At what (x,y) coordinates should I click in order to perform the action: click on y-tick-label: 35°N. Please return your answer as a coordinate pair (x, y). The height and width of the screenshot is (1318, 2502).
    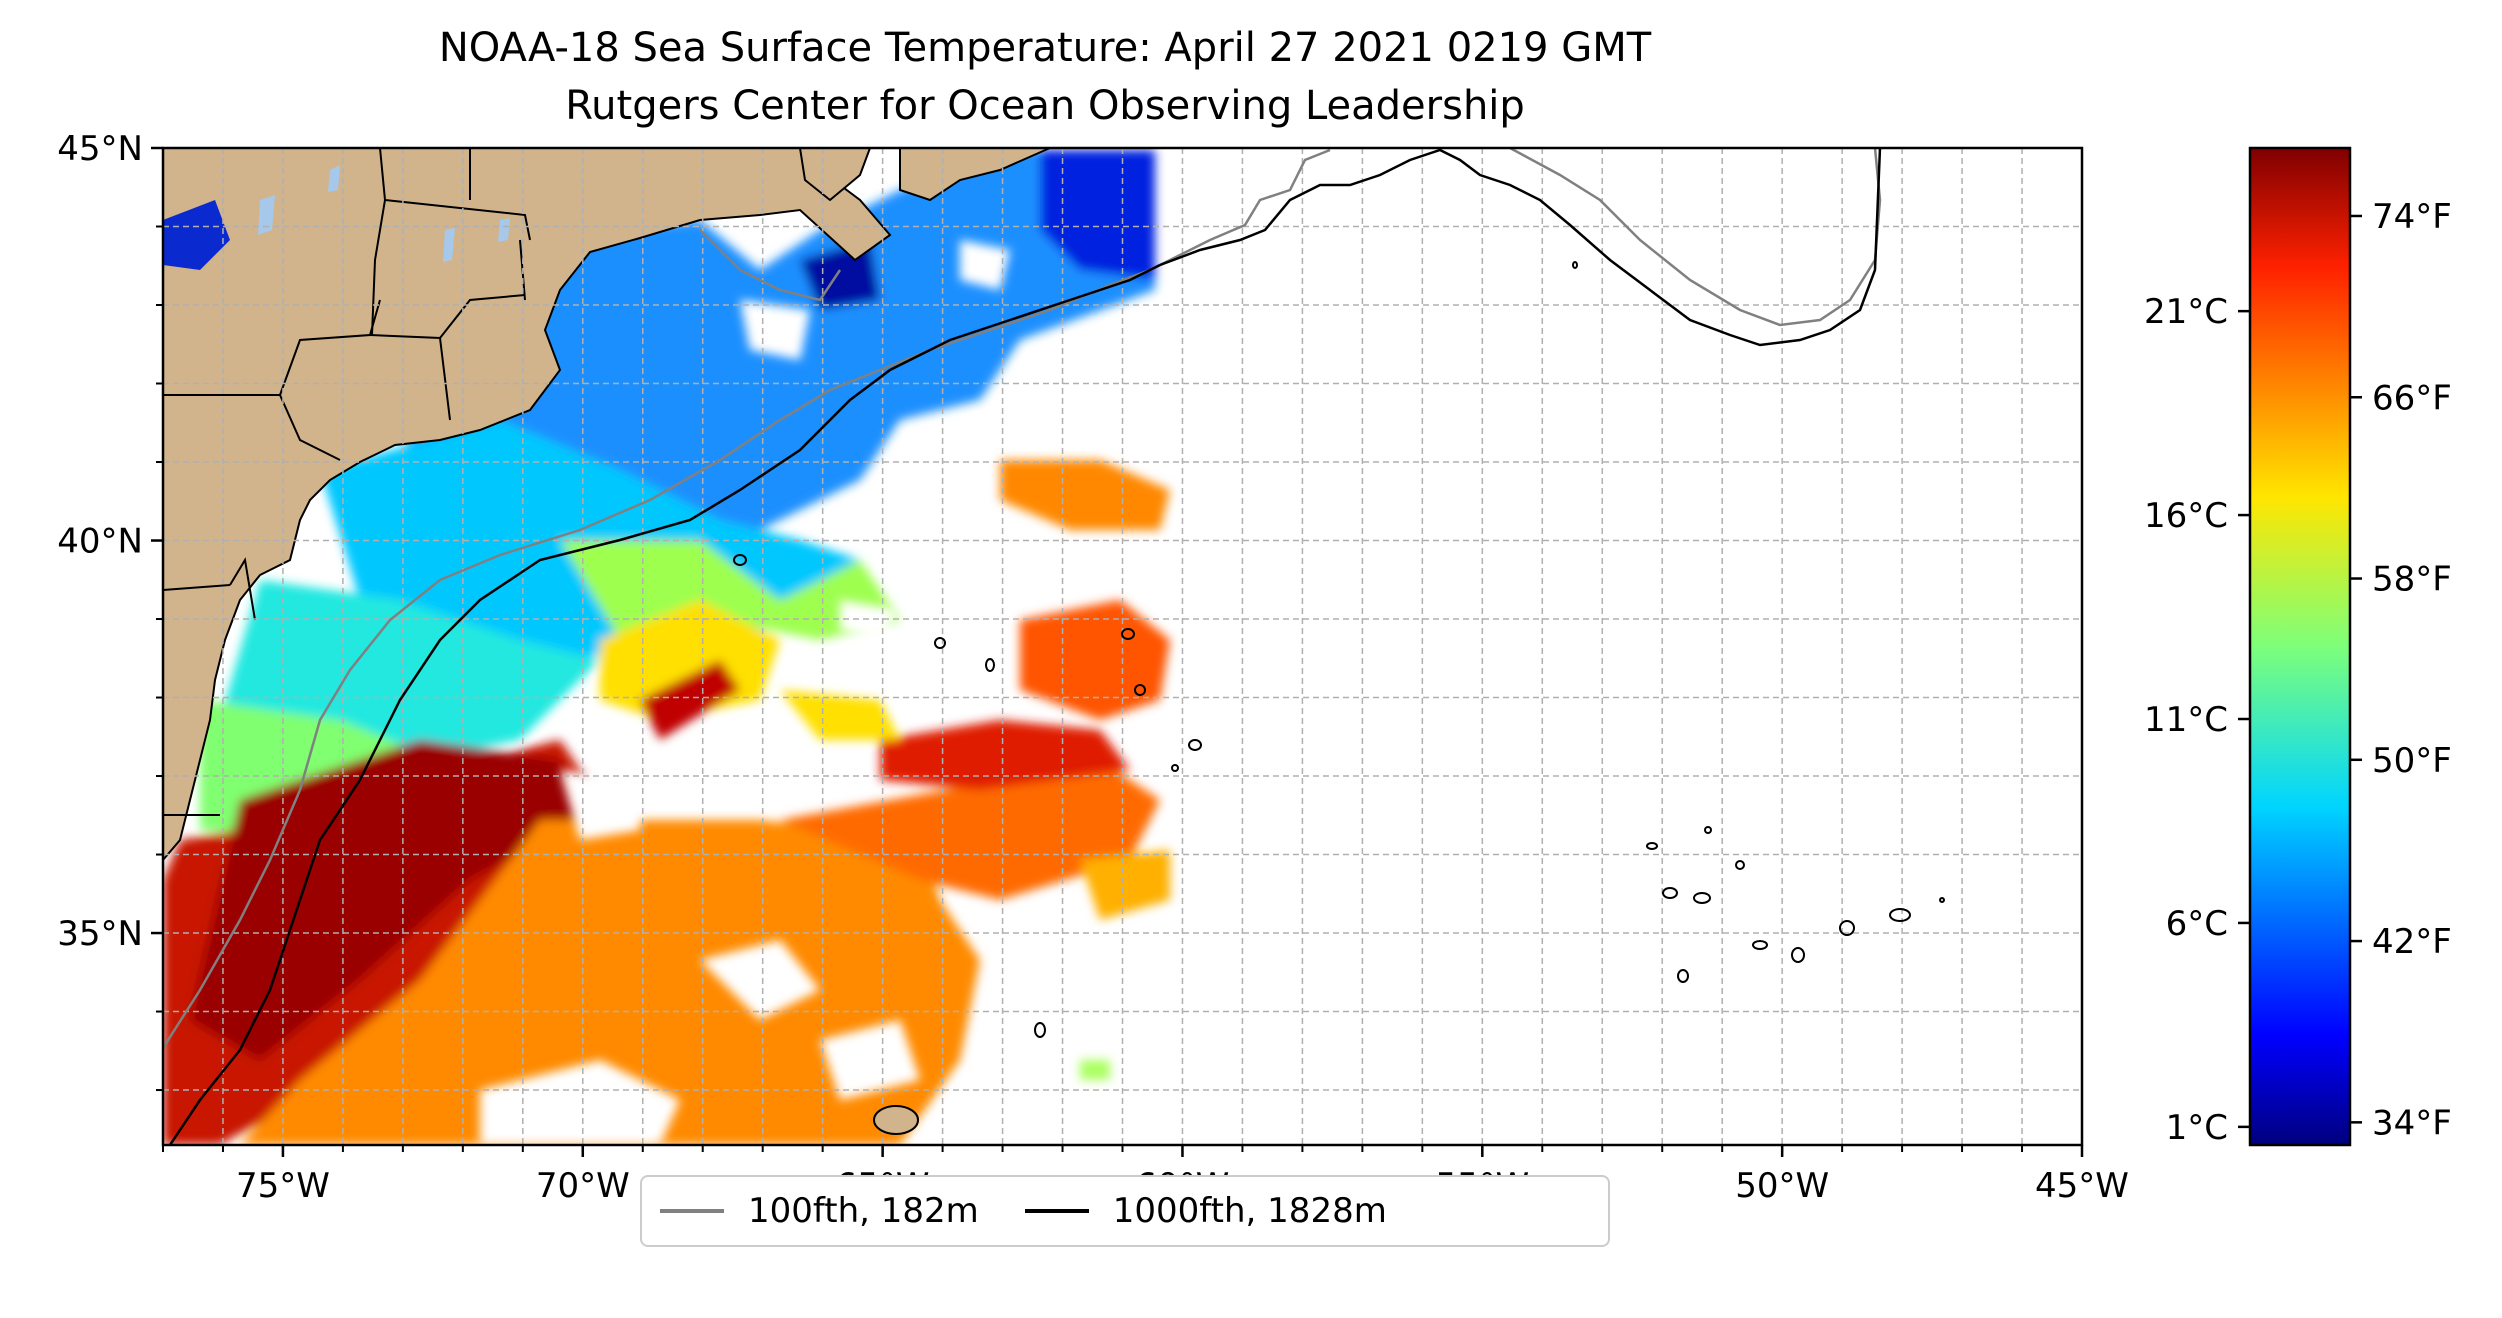
    Looking at the image, I should click on (100, 934).